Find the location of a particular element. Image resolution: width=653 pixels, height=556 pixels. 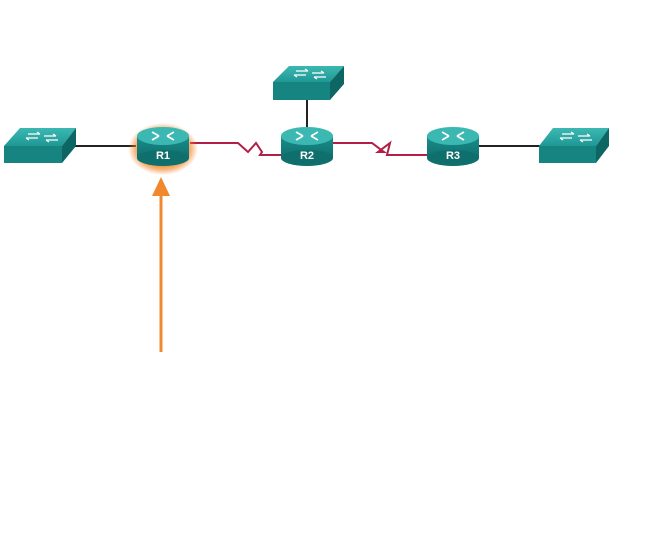

router-label: R1 is located at coordinates (163, 156).